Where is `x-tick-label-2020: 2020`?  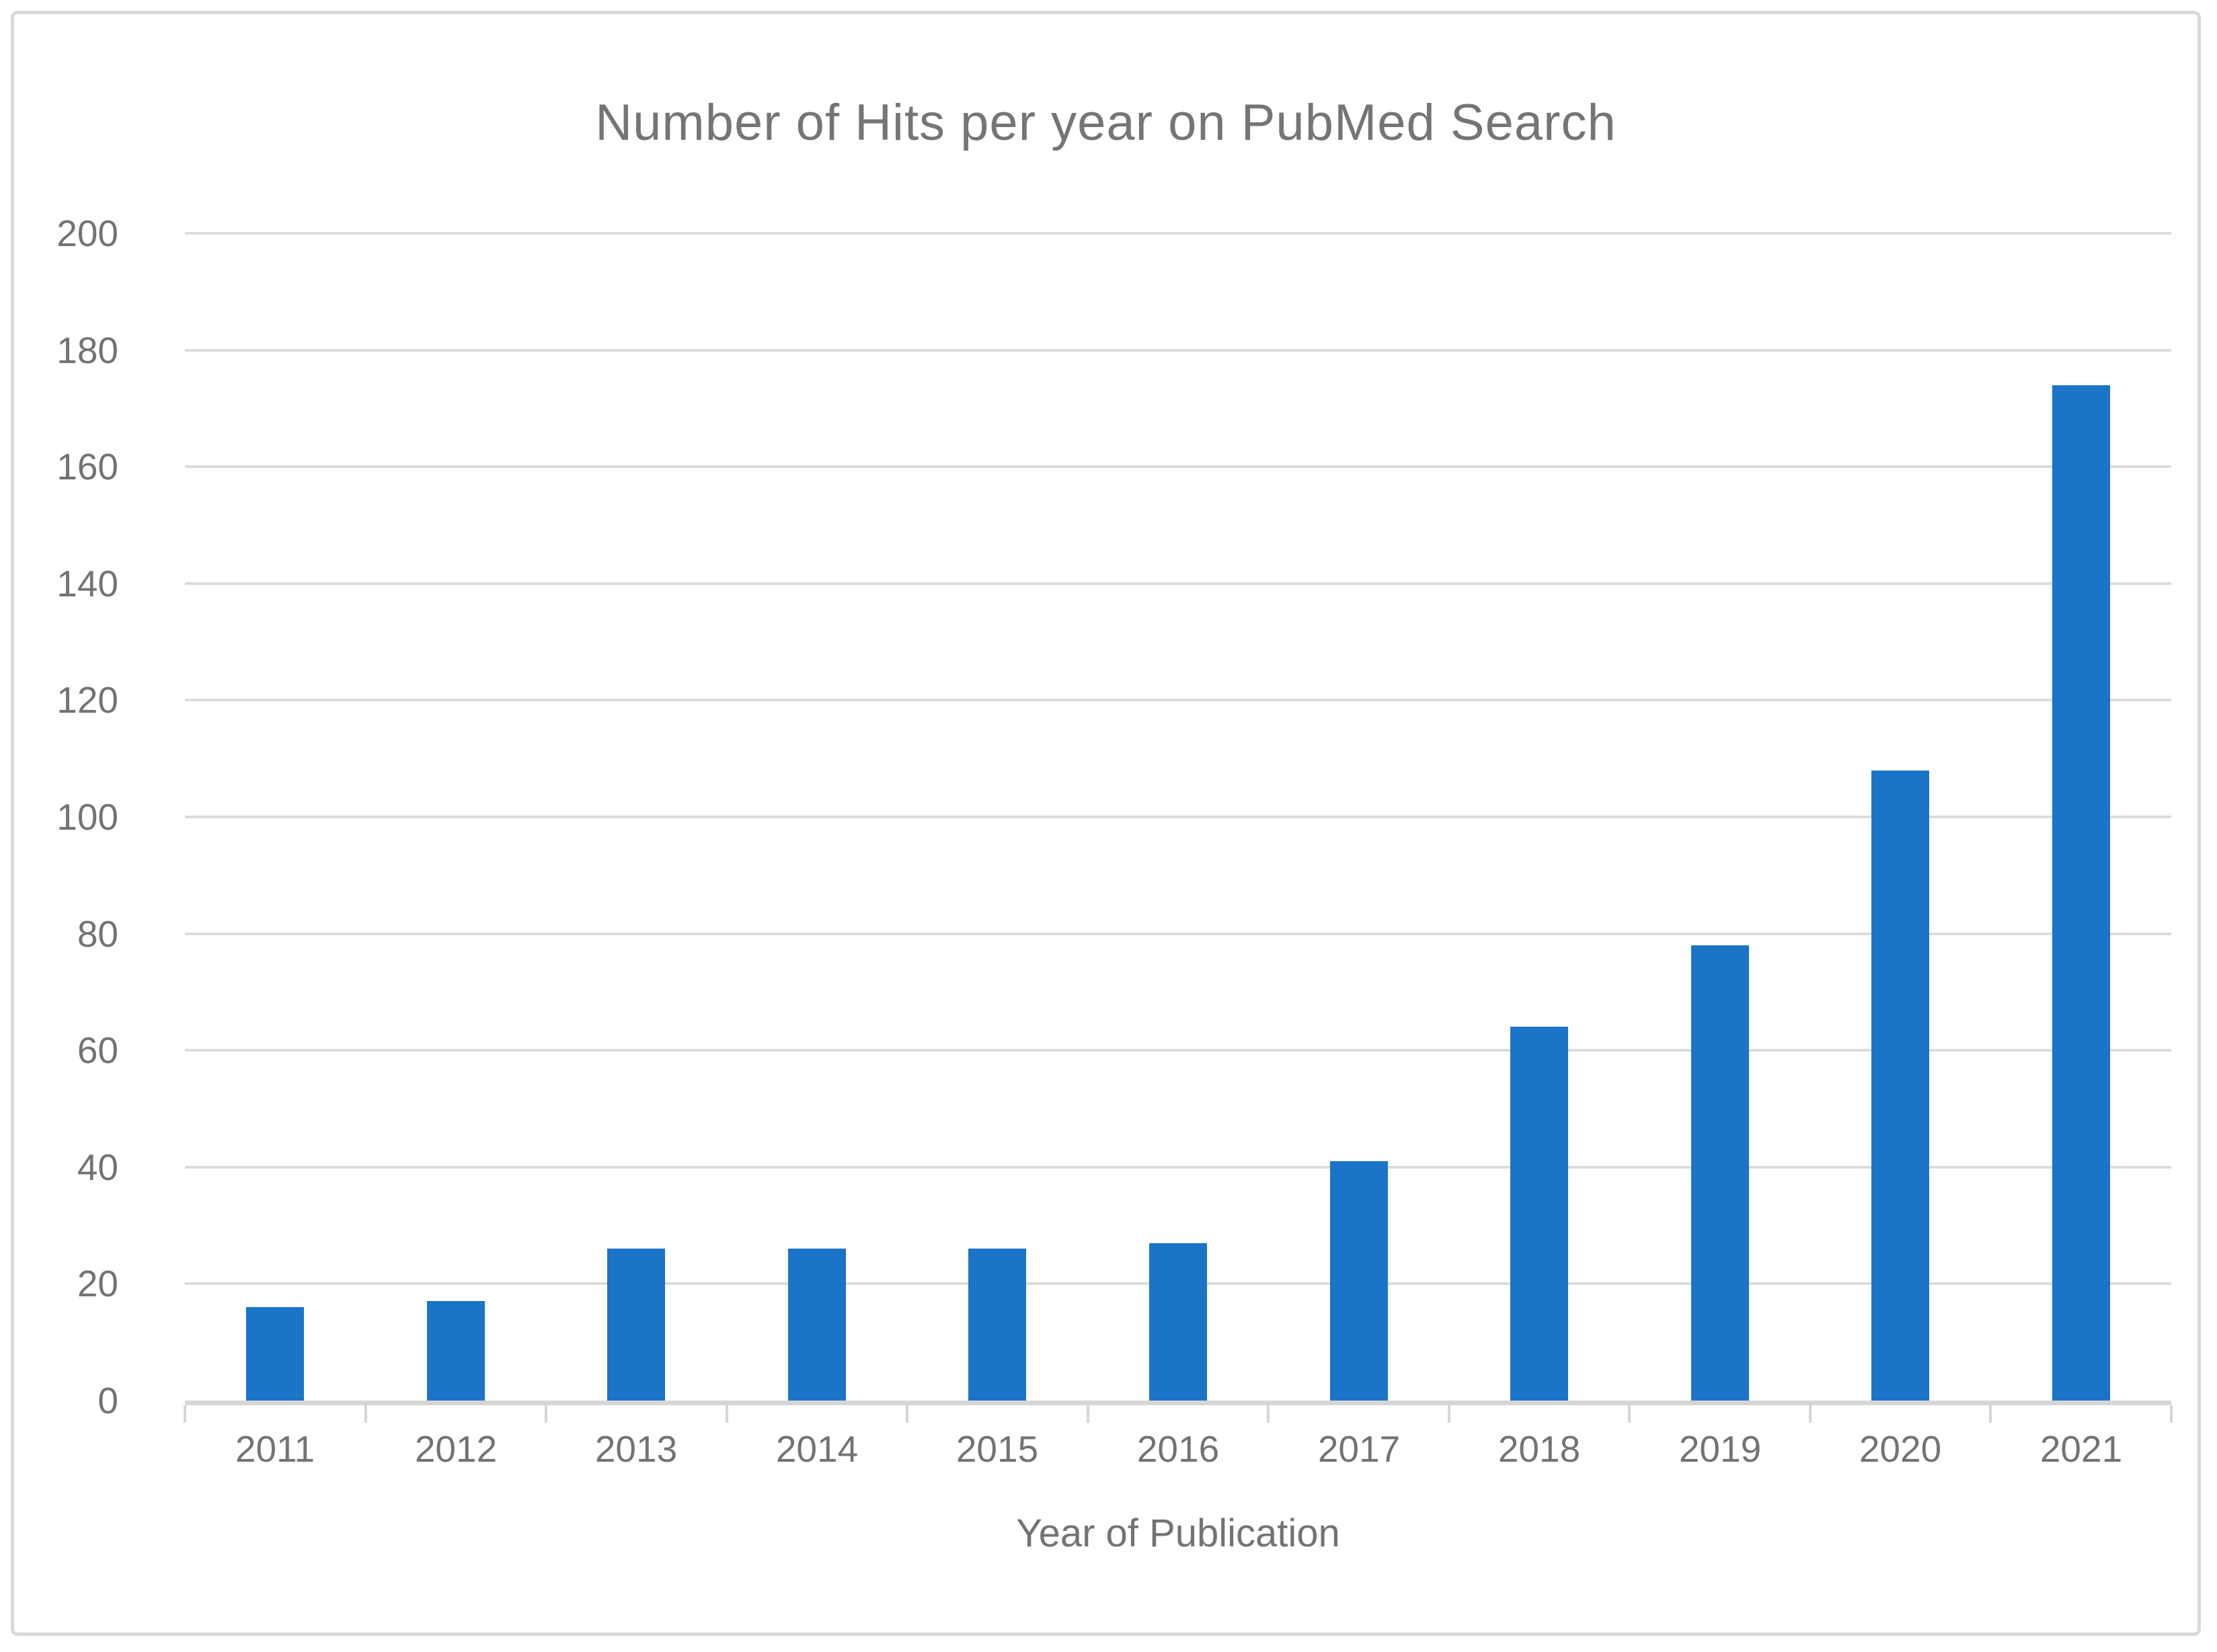
x-tick-label-2020: 2020 is located at coordinates (1900, 1449).